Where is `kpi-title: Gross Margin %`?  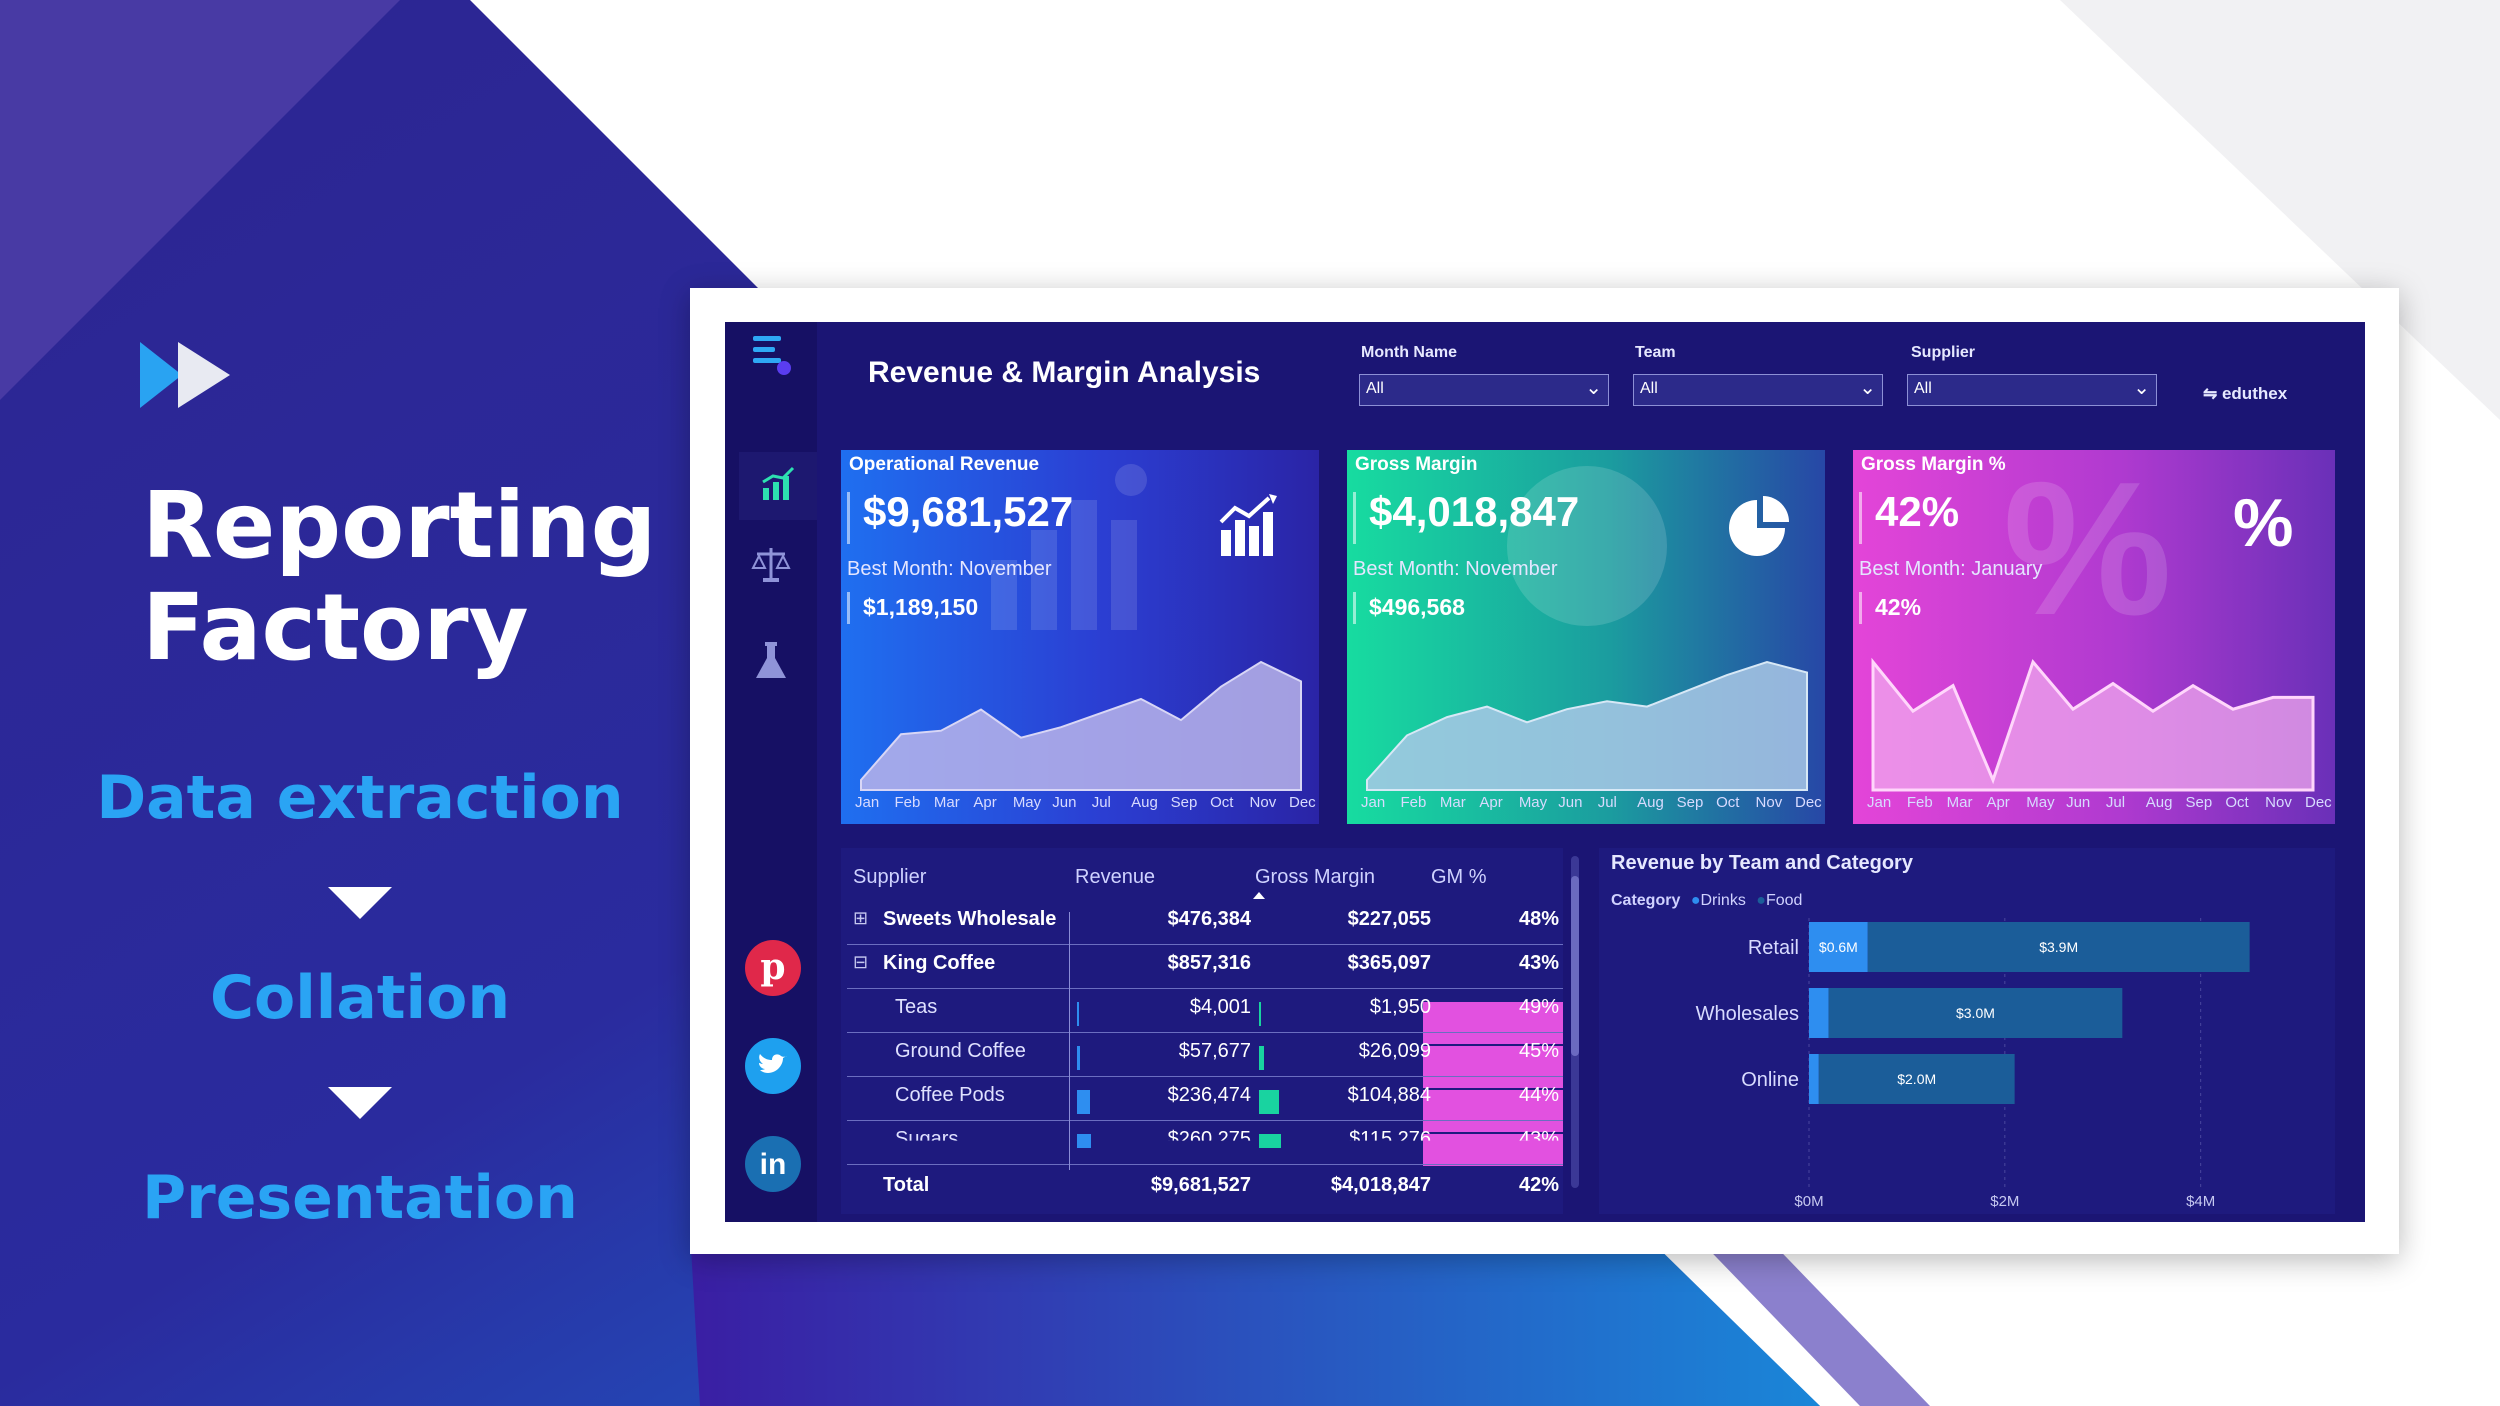 kpi-title: Gross Margin % is located at coordinates (1933, 464).